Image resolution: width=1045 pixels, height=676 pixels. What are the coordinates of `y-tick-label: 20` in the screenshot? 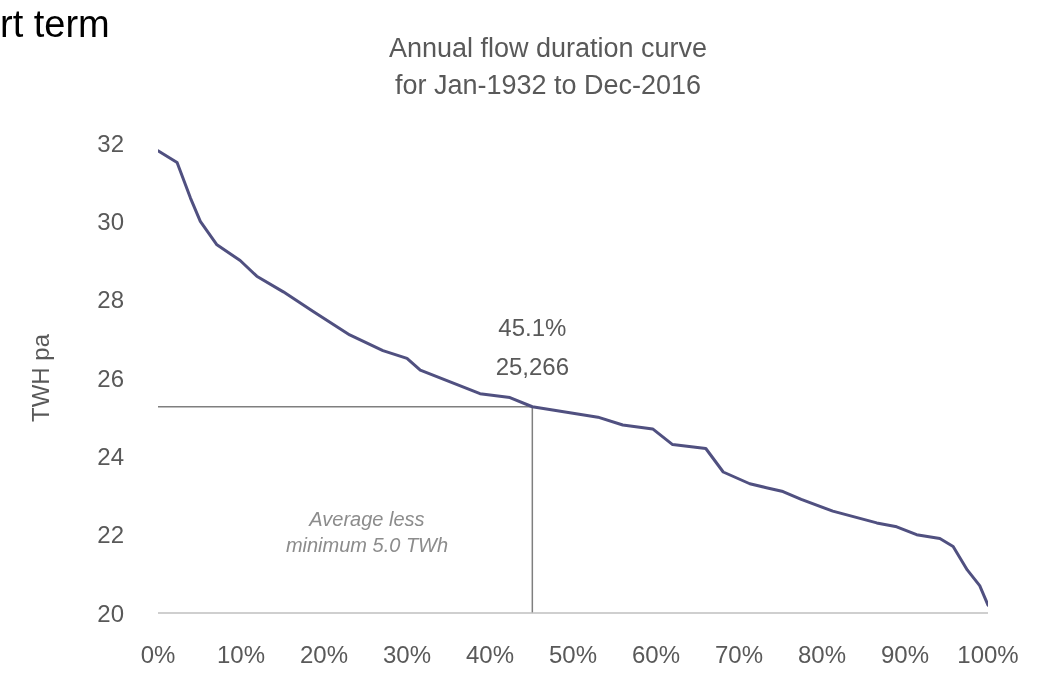 It's located at (110, 613).